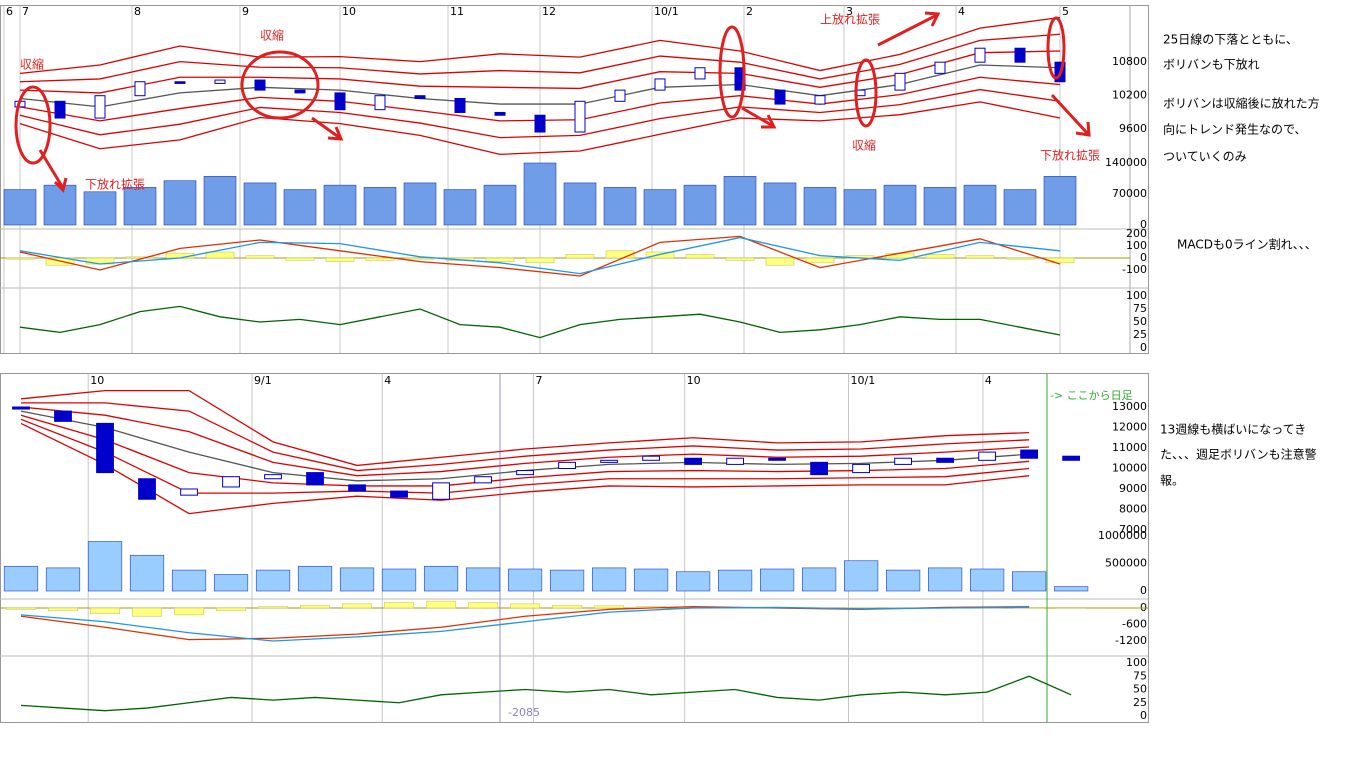 Image resolution: width=1366 pixels, height=768 pixels. What do you see at coordinates (749, 11) in the screenshot?
I see `x-tick-label: 2` at bounding box center [749, 11].